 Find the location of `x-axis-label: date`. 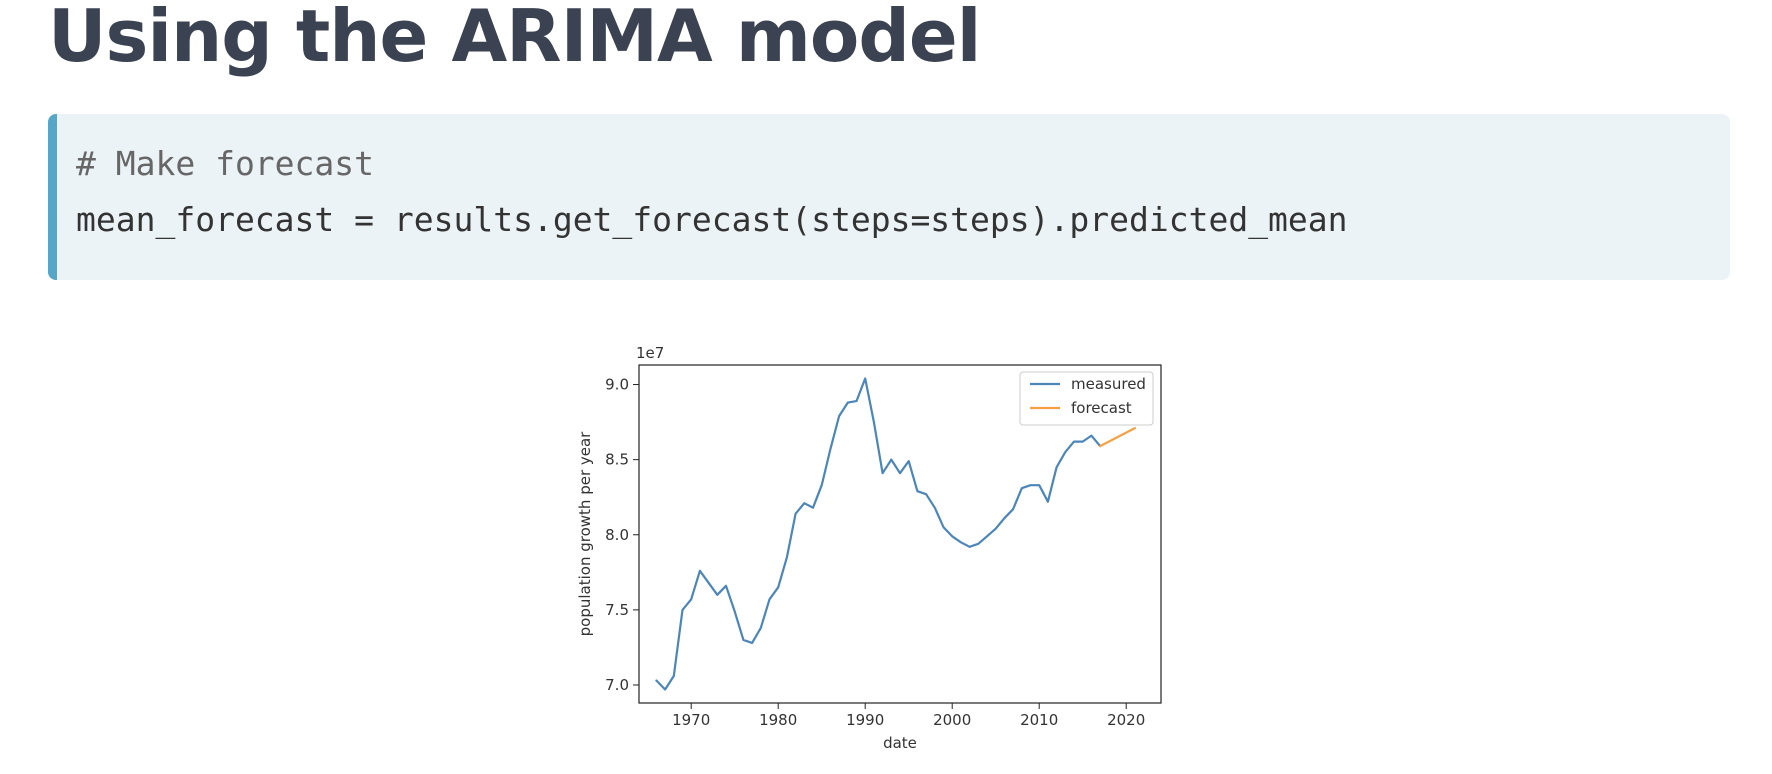

x-axis-label: date is located at coordinates (900, 743).